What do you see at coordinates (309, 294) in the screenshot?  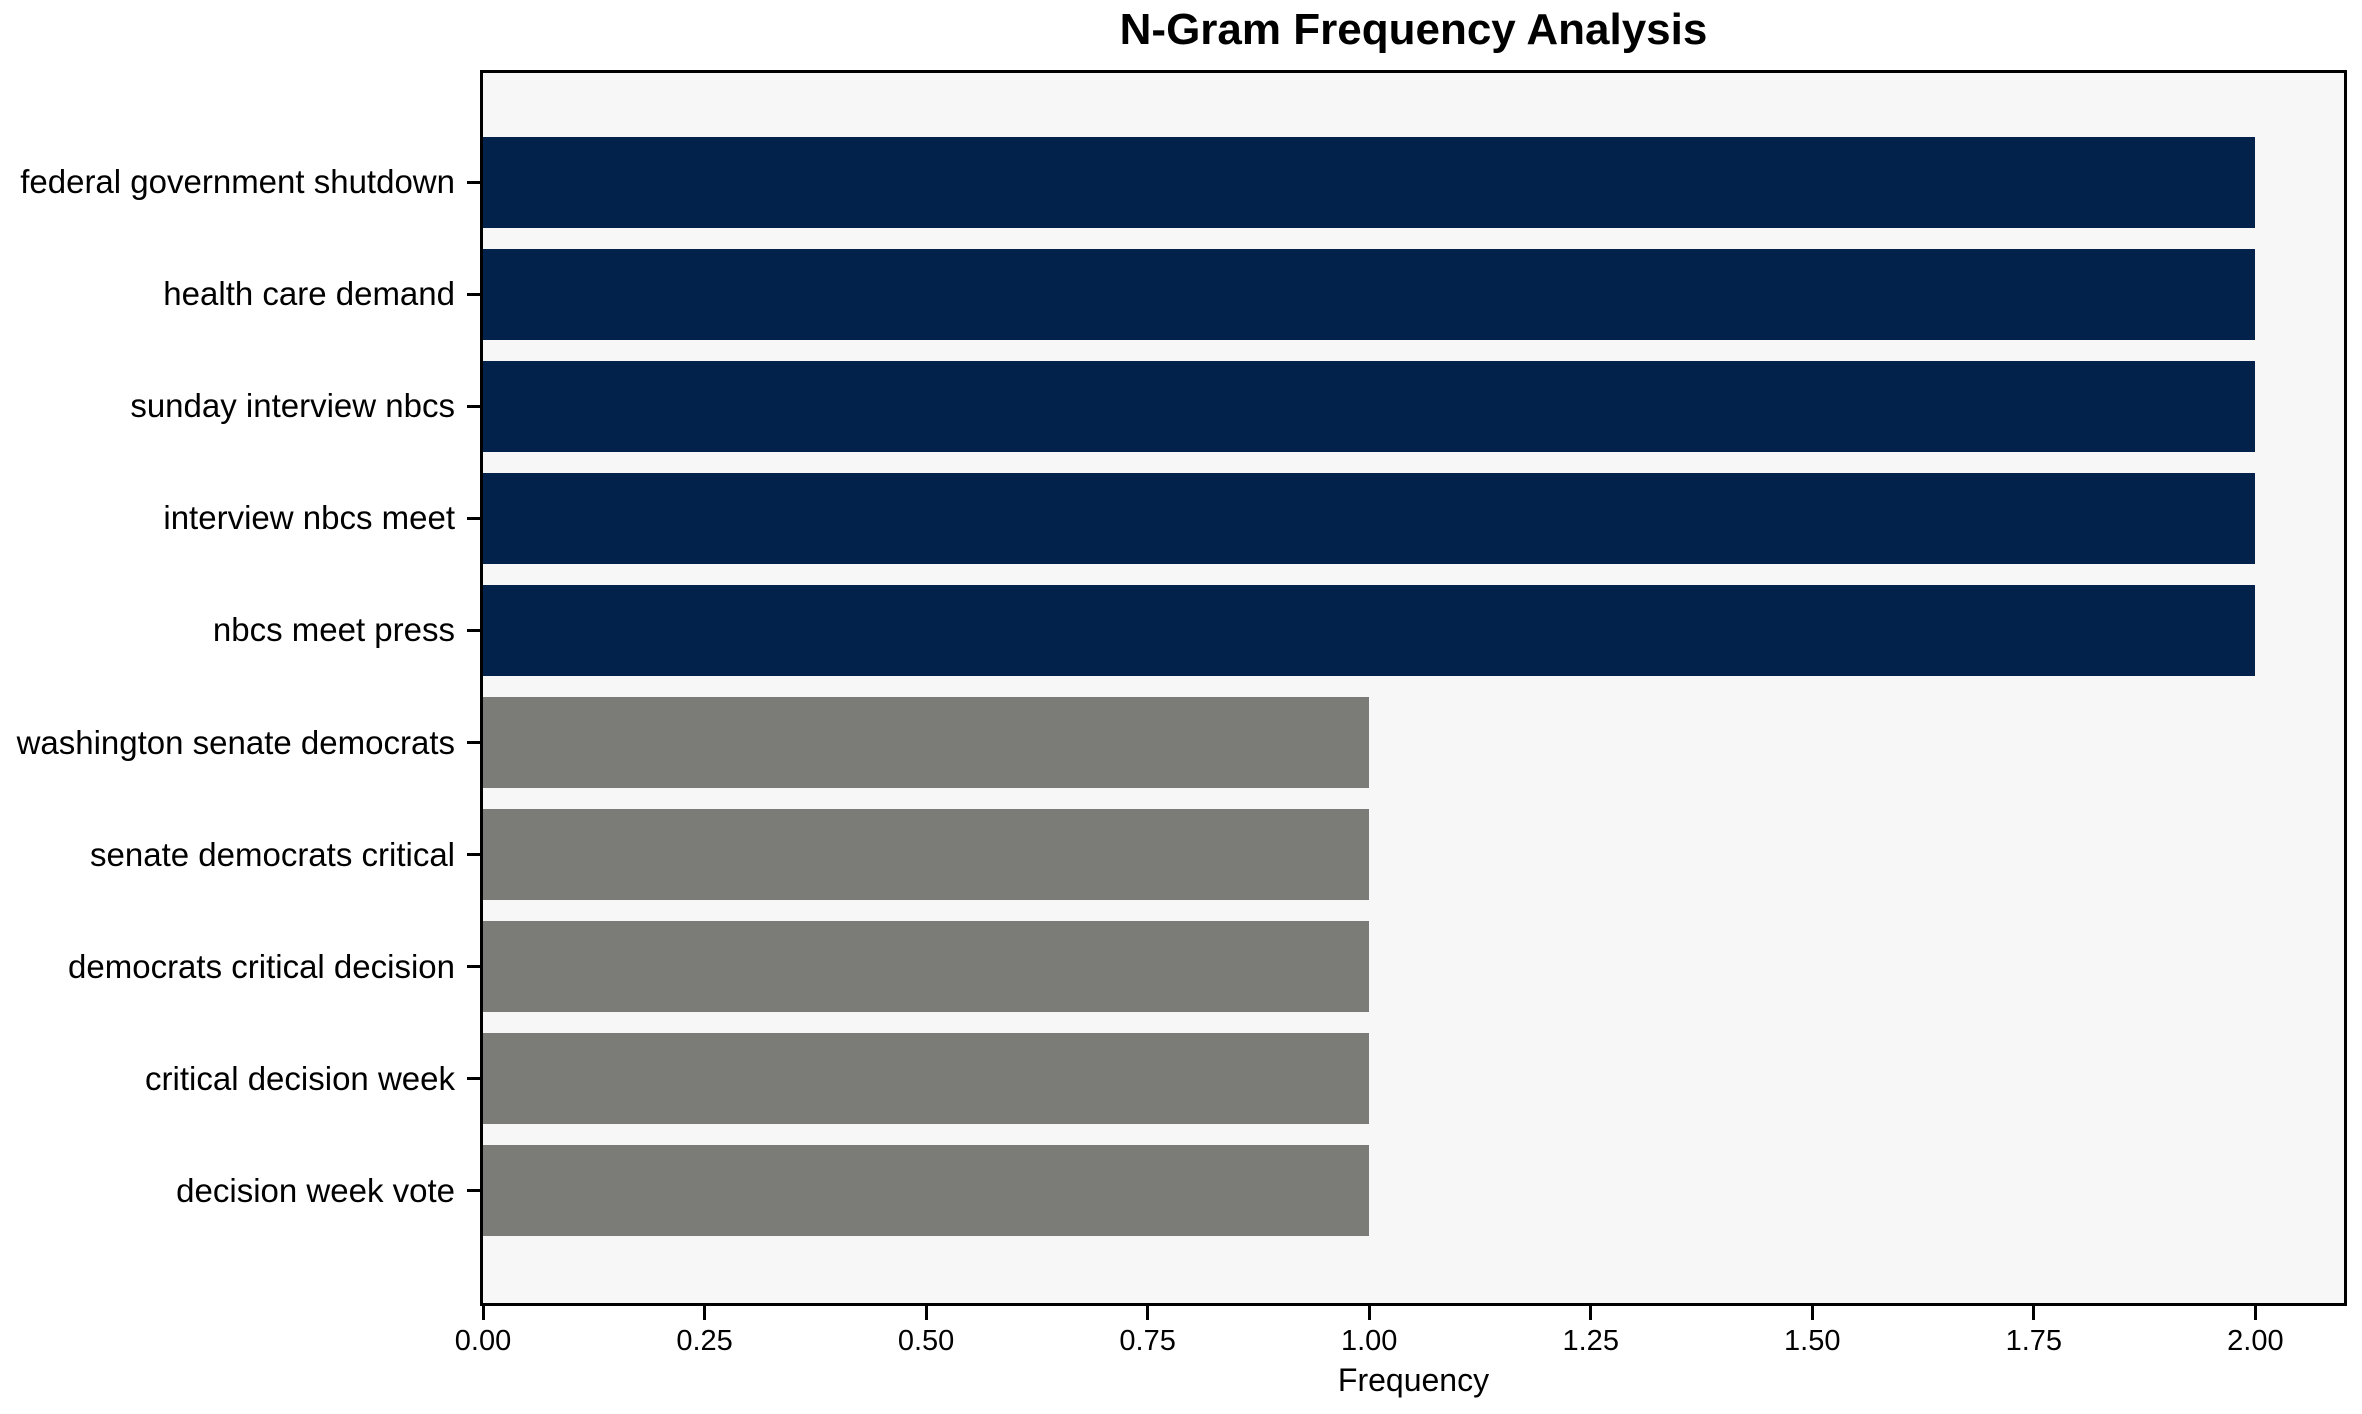 I see `y-tick-label: health care demand` at bounding box center [309, 294].